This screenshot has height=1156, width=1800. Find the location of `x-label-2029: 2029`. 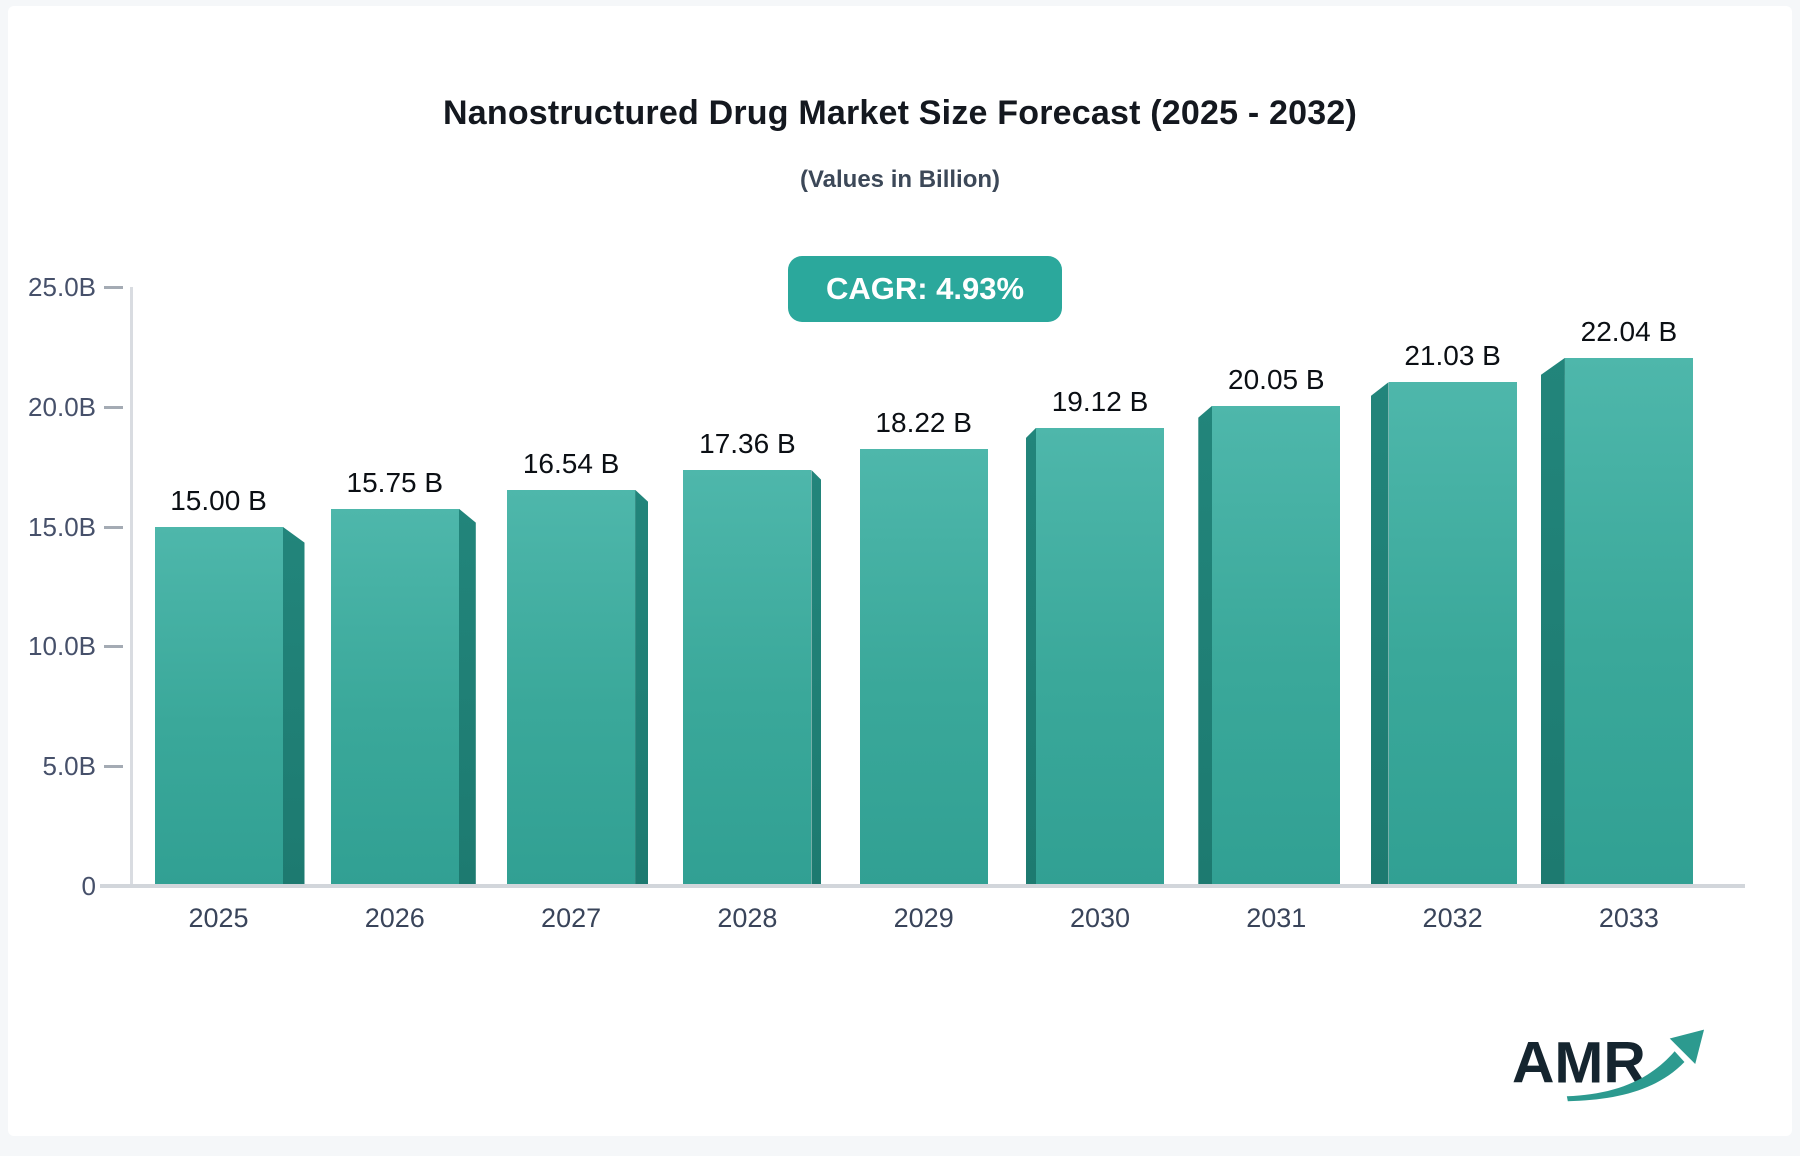

x-label-2029: 2029 is located at coordinates (923, 918).